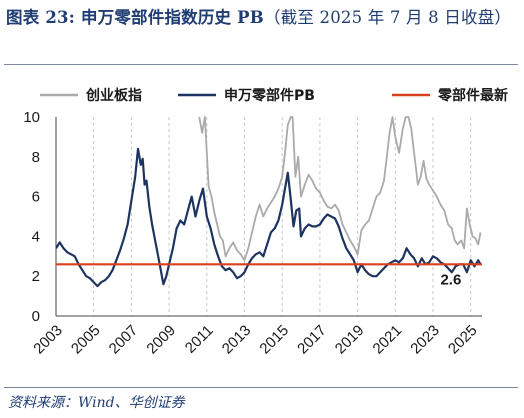  Describe the element at coordinates (450, 279) in the screenshot. I see `annotation-label: 2.6` at that location.